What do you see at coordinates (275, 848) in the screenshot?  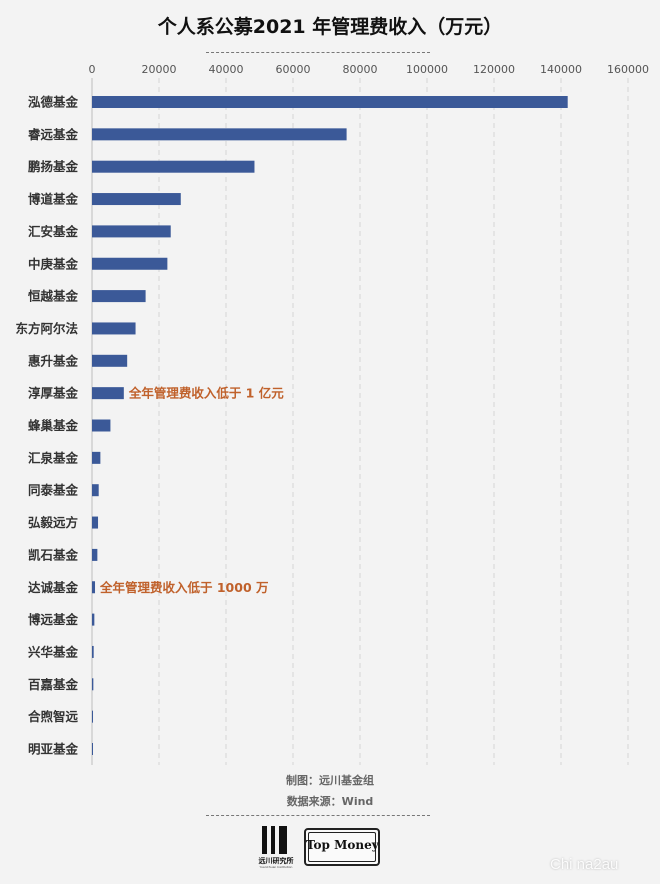 I see `yuanchuan-logo: 远川研究所 YuanChuan Institution` at bounding box center [275, 848].